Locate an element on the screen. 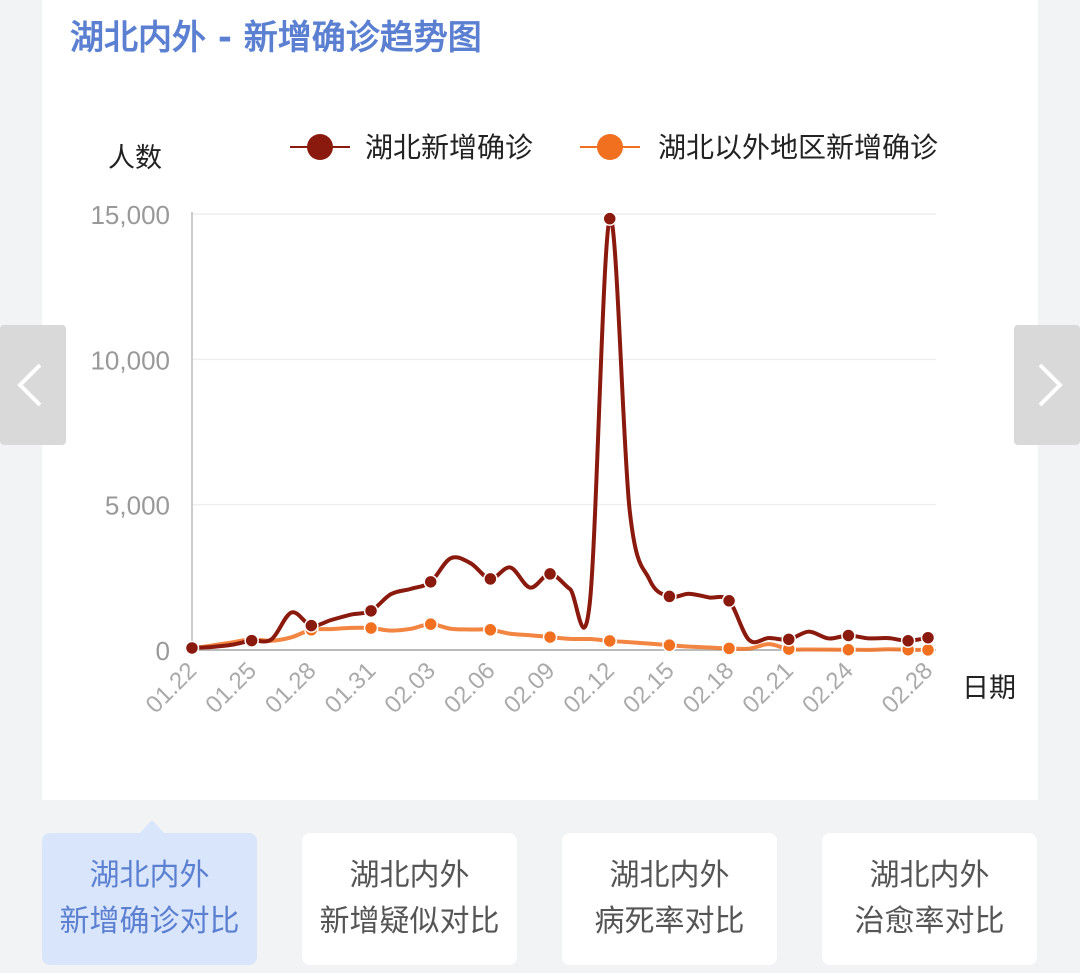 The height and width of the screenshot is (973, 1080). x-tick-label: 02.15 is located at coordinates (649, 688).